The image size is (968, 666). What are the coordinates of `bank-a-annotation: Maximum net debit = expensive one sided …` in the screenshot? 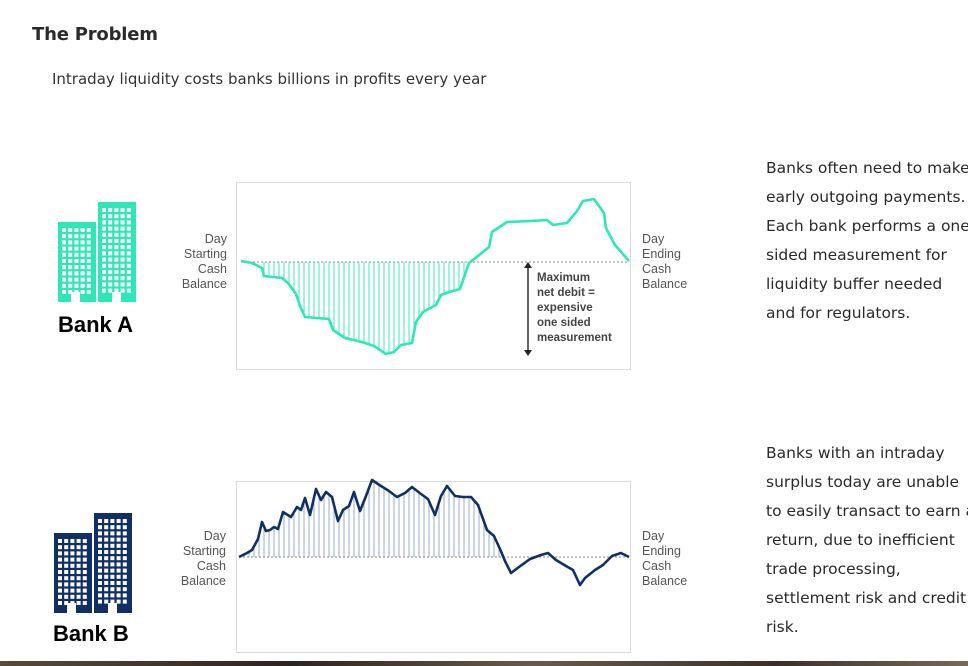 It's located at (574, 308).